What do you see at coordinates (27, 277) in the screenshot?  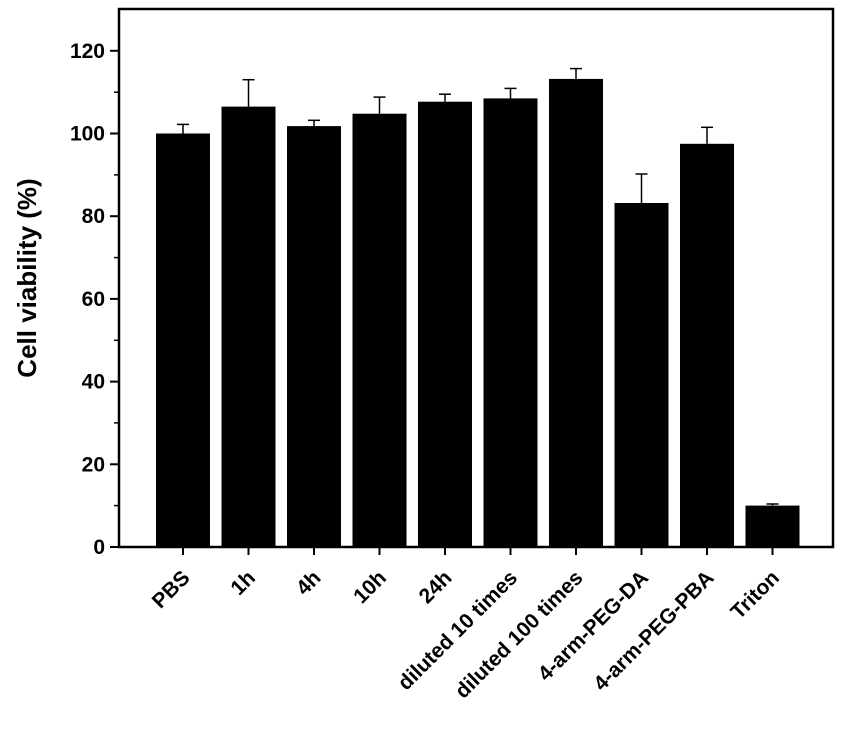 I see `y-axis-title: Cell viability (%)` at bounding box center [27, 277].